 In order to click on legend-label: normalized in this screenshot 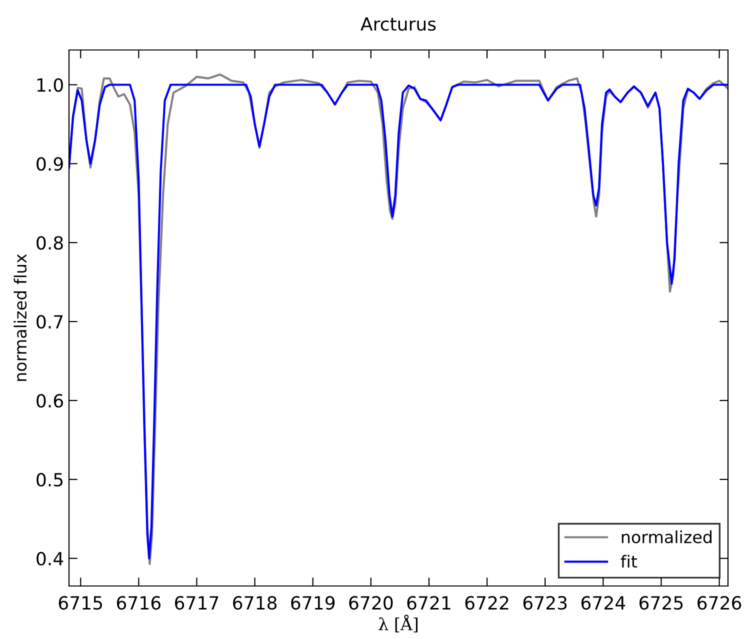, I will do `click(667, 537)`.